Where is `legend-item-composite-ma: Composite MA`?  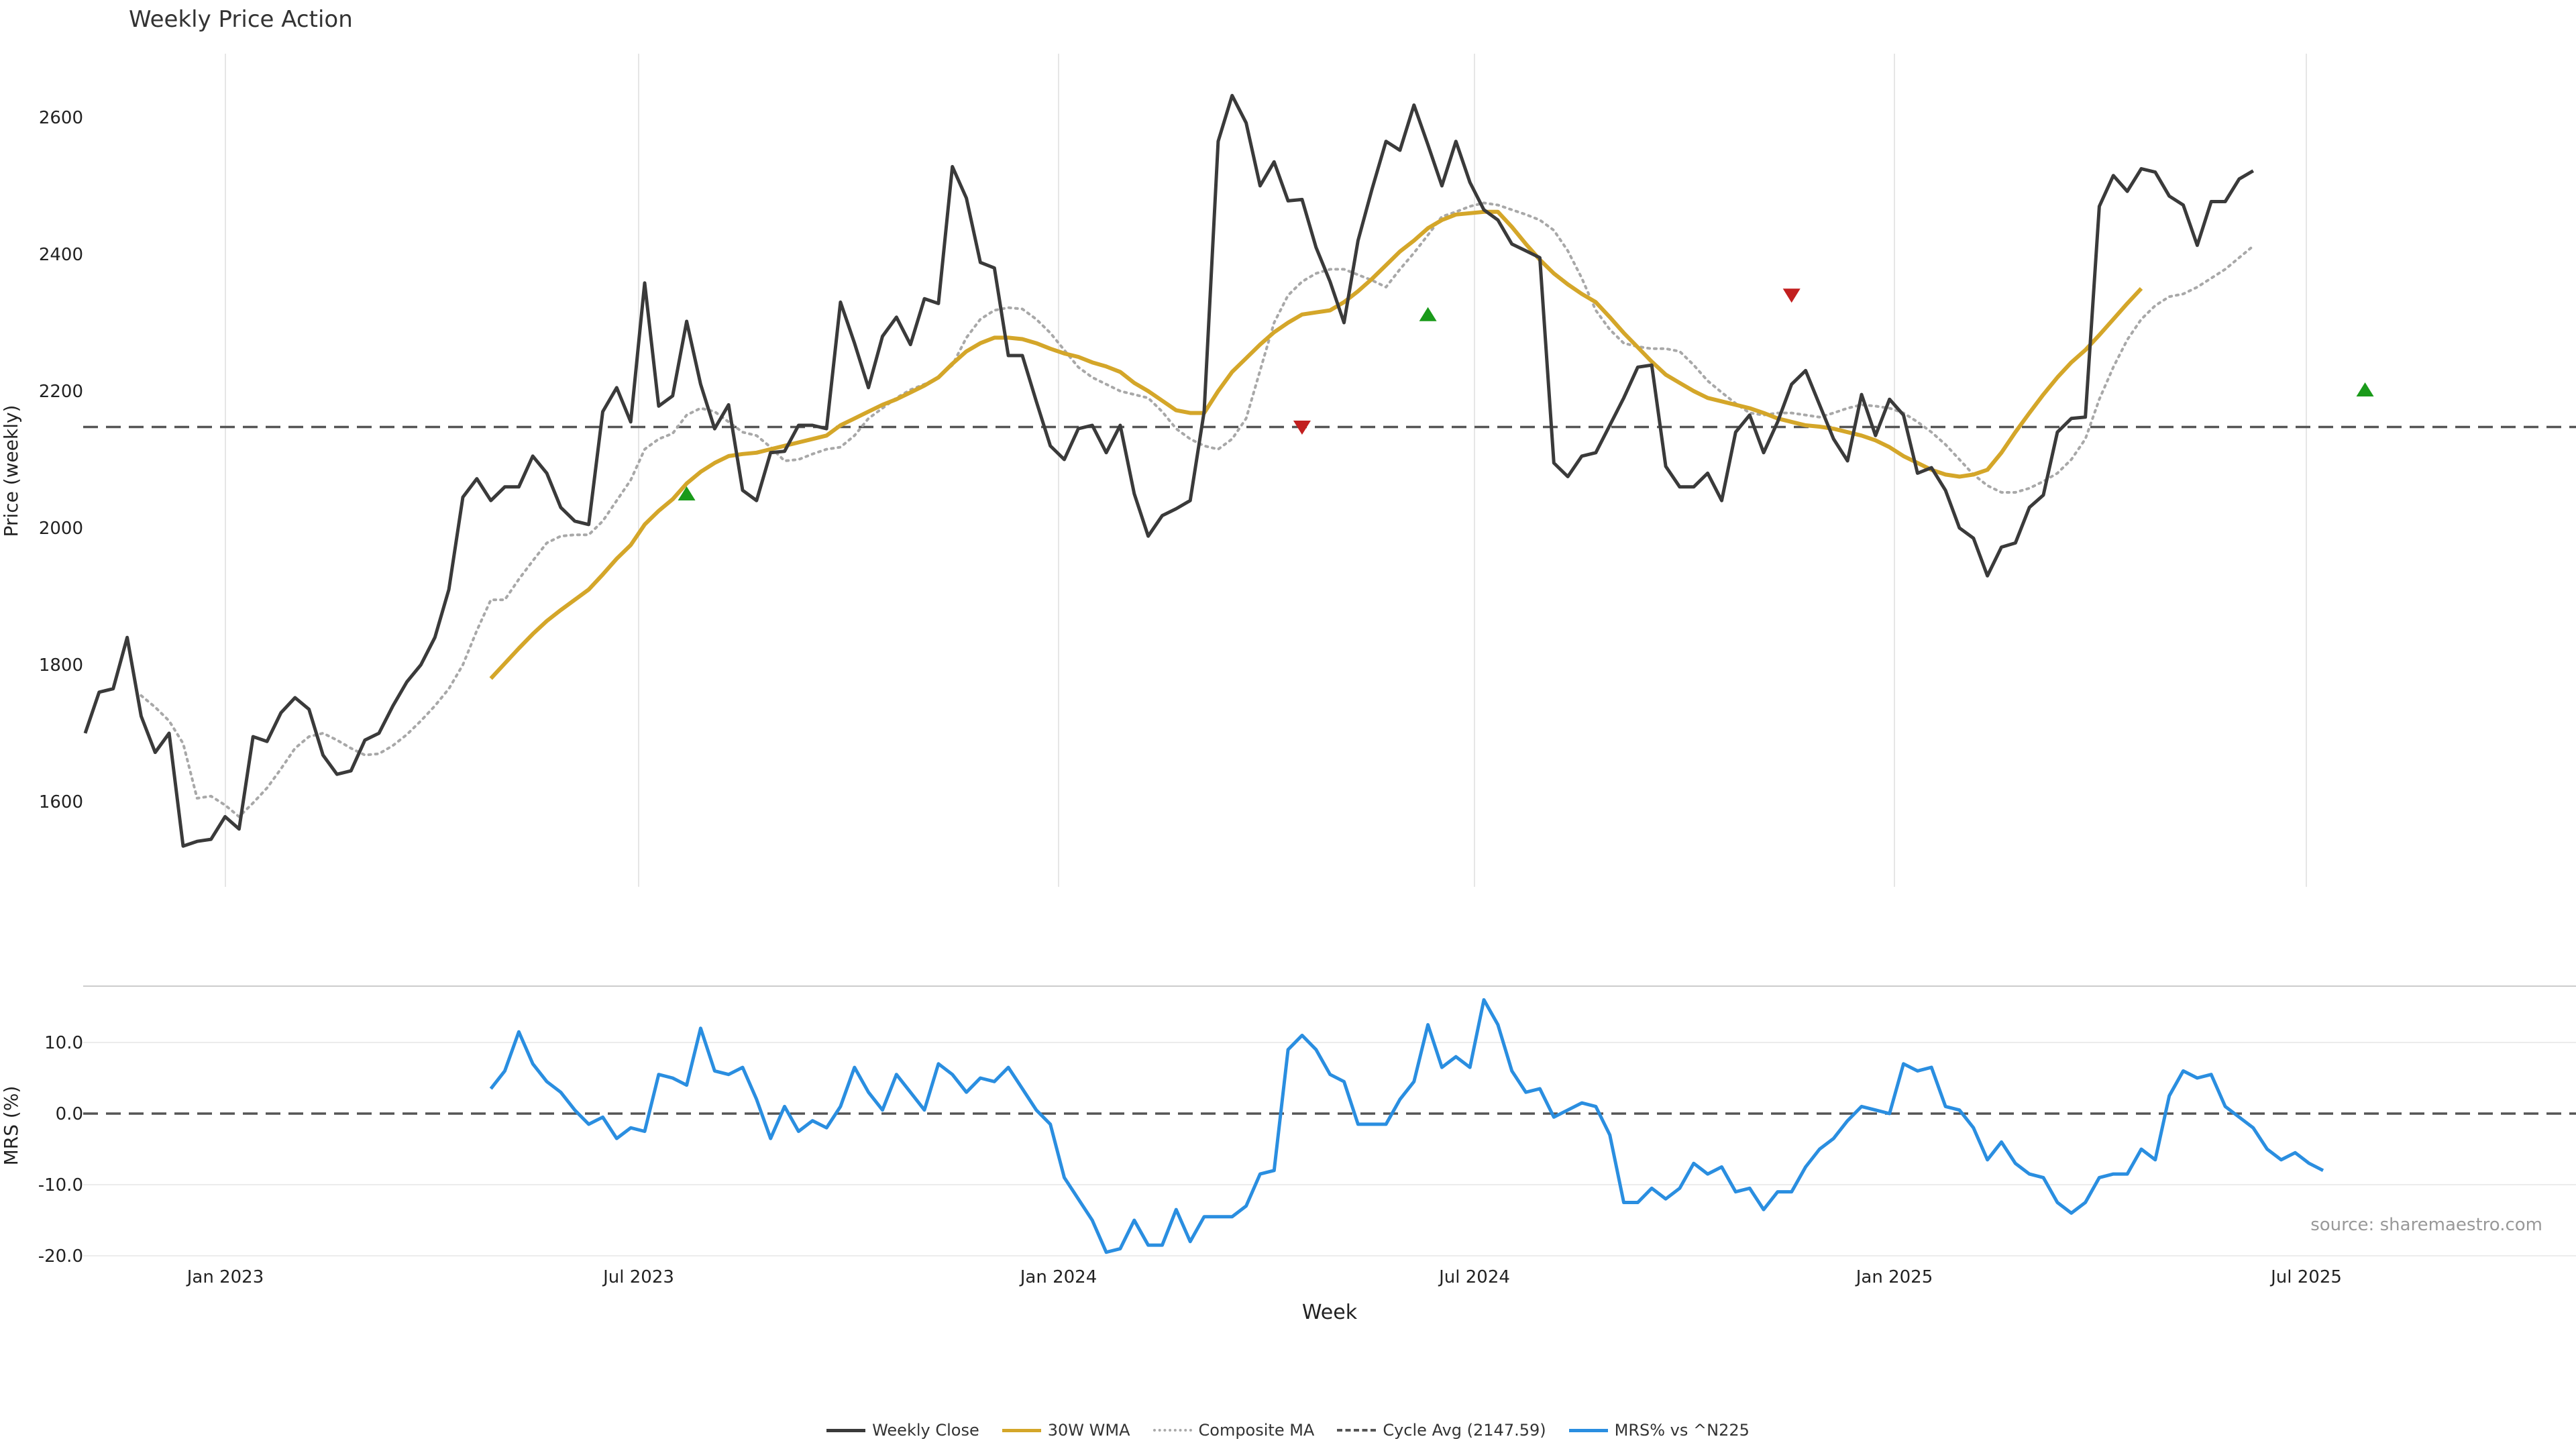
legend-item-composite-ma: Composite MA is located at coordinates (1233, 1430).